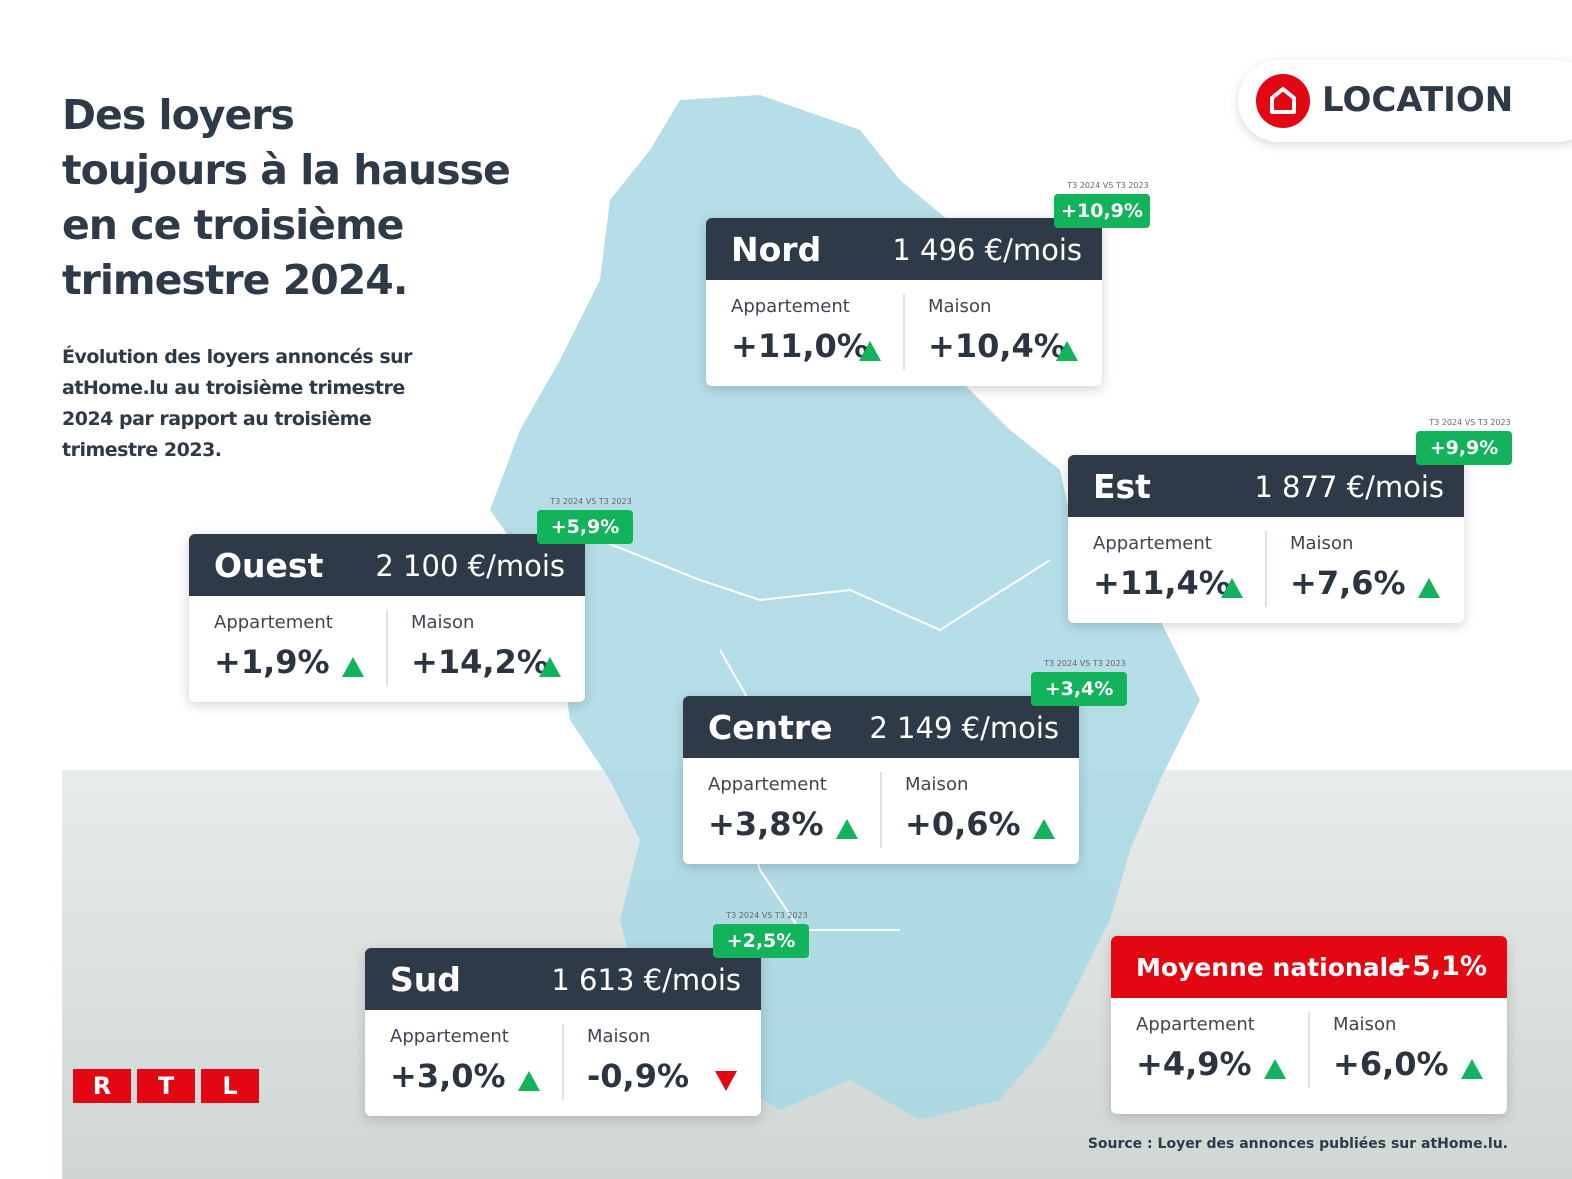 Image resolution: width=1572 pixels, height=1179 pixels. I want to click on region-price: 1 613 €/mois, so click(646, 980).